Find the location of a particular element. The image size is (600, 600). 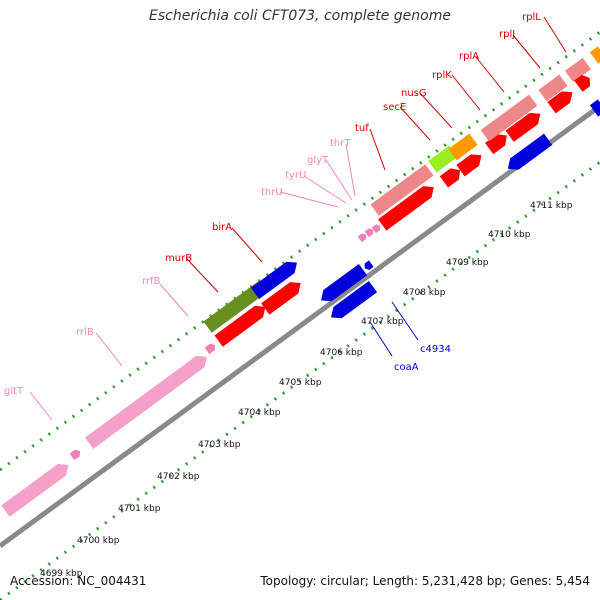

gene-glyT-box is located at coordinates (377, 228).